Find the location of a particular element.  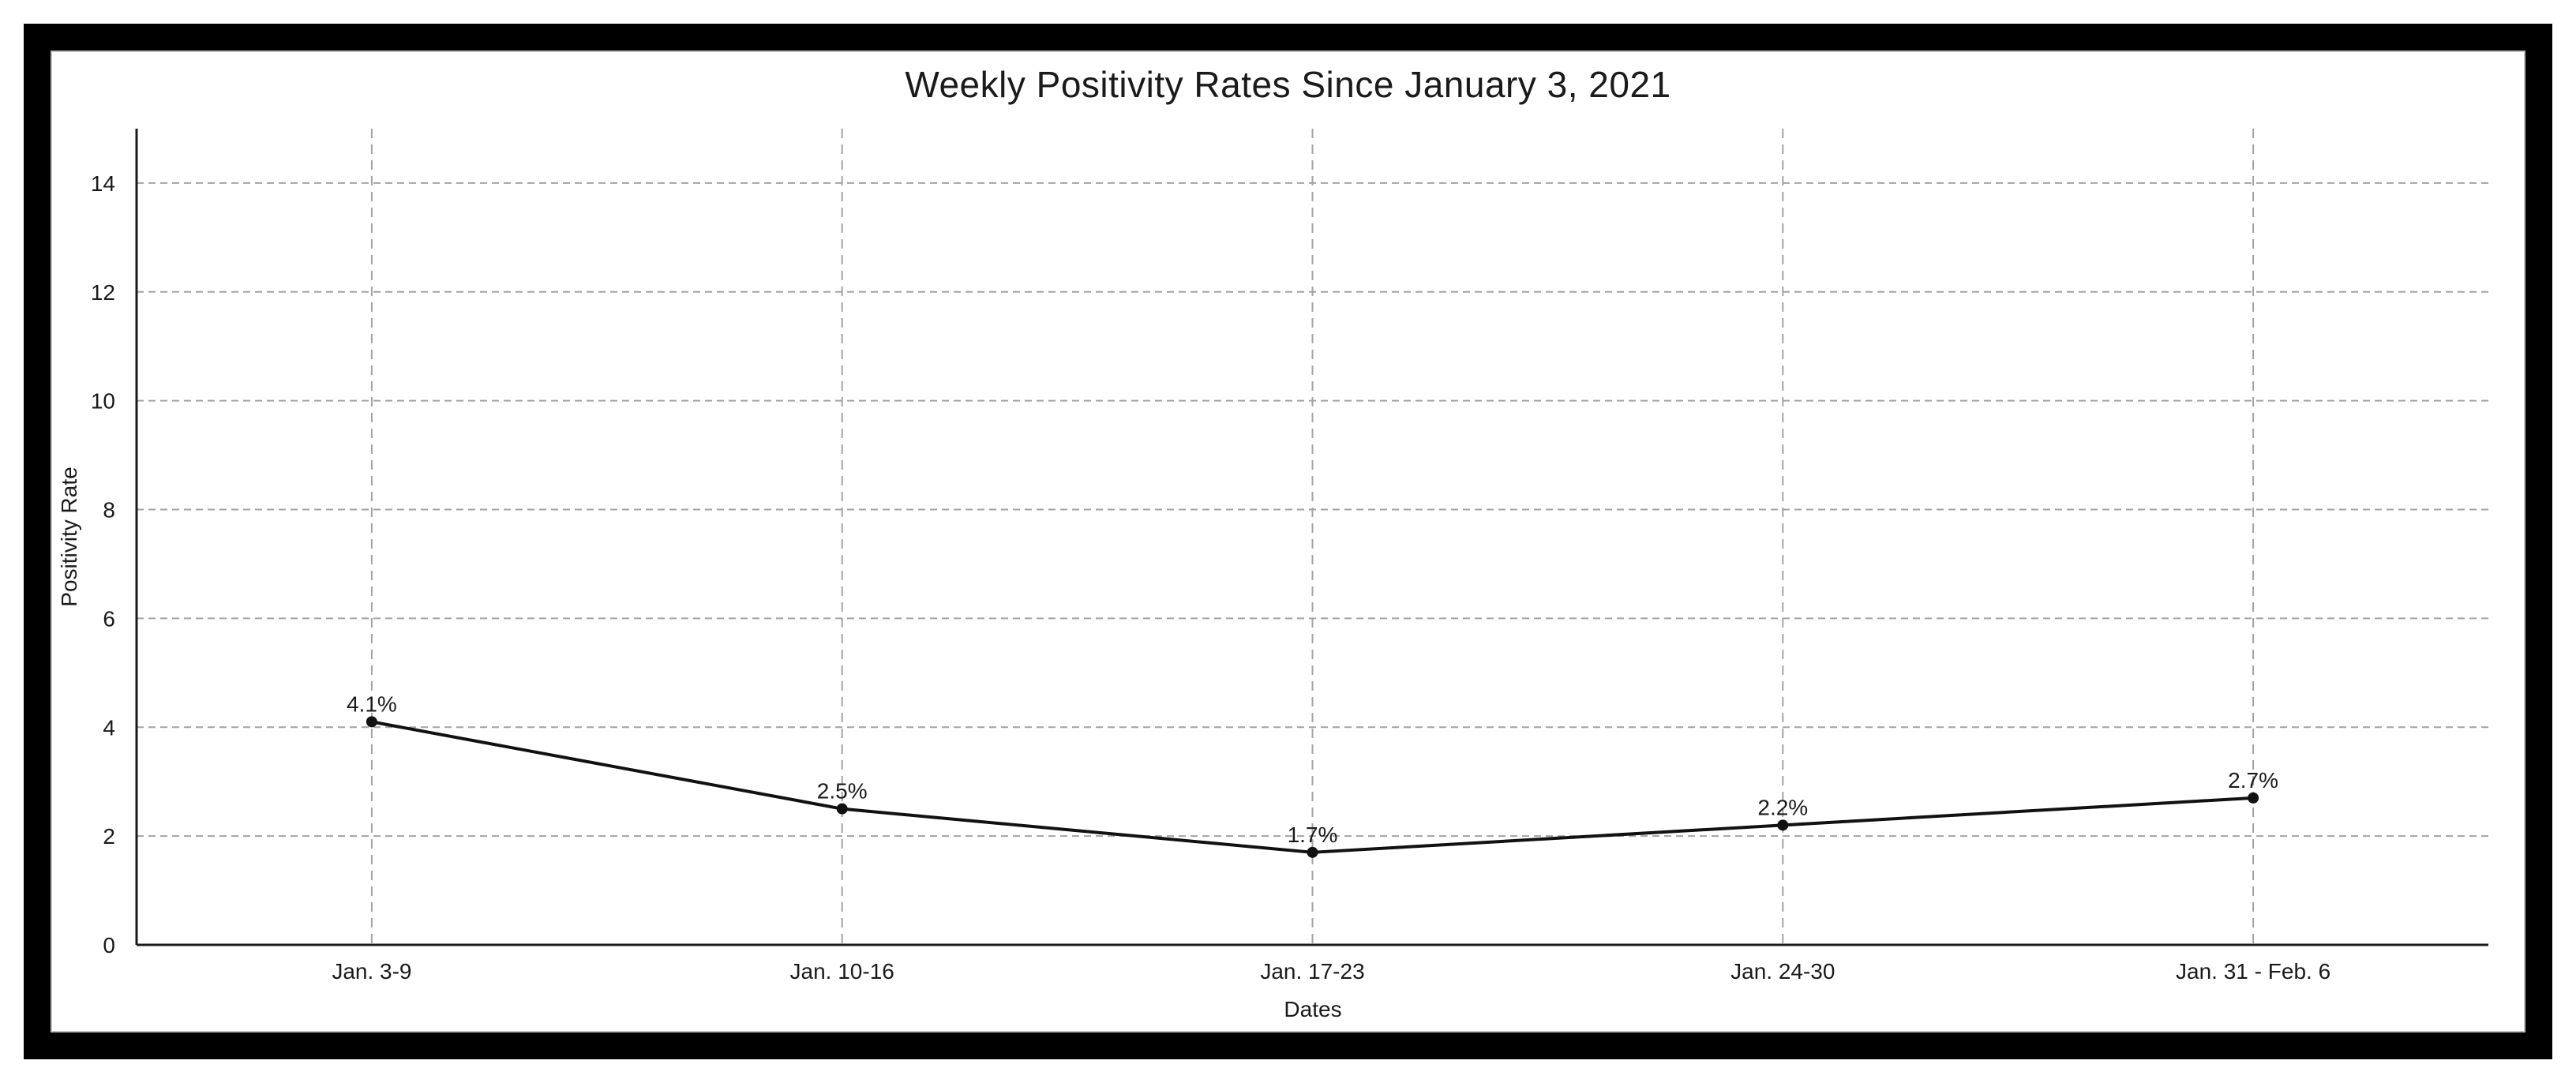

data-point-label: 2.2% is located at coordinates (1782, 807).